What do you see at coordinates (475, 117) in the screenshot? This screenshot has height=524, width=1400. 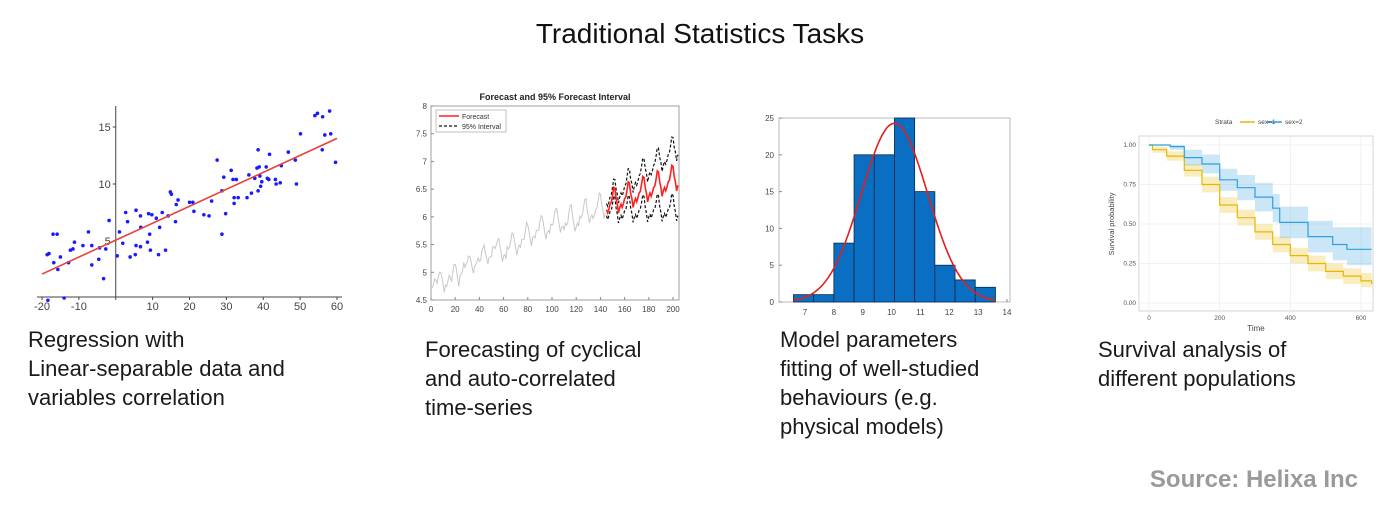 I see `legend-label: Forecast` at bounding box center [475, 117].